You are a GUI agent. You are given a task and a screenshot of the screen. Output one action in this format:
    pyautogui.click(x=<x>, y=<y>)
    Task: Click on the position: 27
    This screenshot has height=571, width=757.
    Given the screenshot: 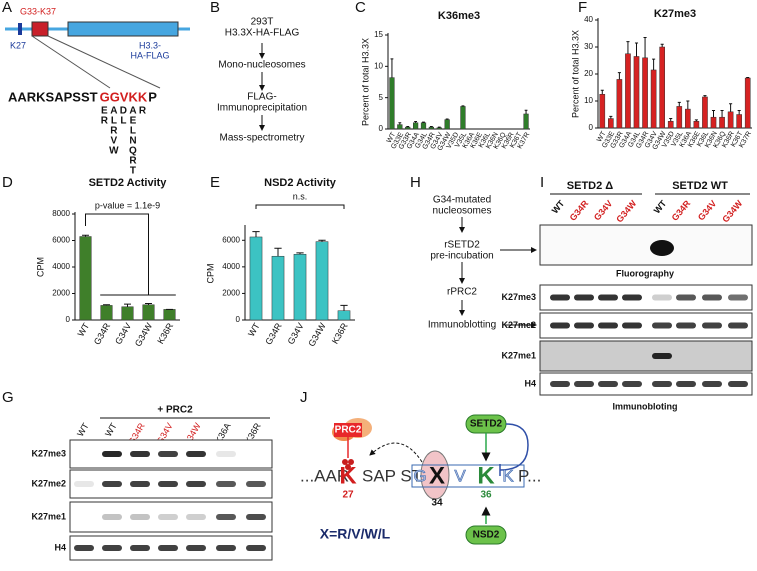 What is the action you would take?
    pyautogui.click(x=348, y=495)
    